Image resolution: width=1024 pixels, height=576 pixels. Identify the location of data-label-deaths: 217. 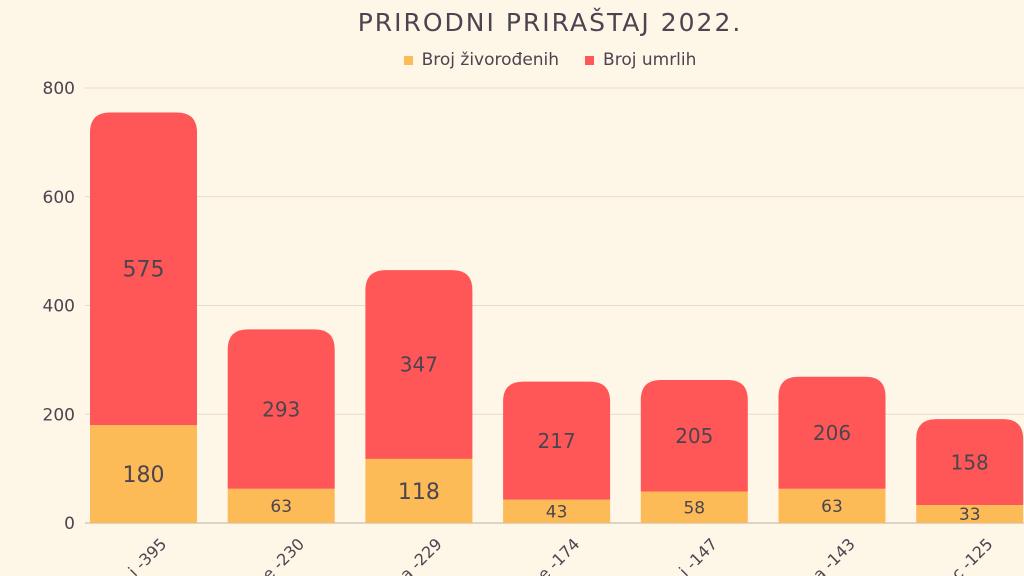
(557, 441).